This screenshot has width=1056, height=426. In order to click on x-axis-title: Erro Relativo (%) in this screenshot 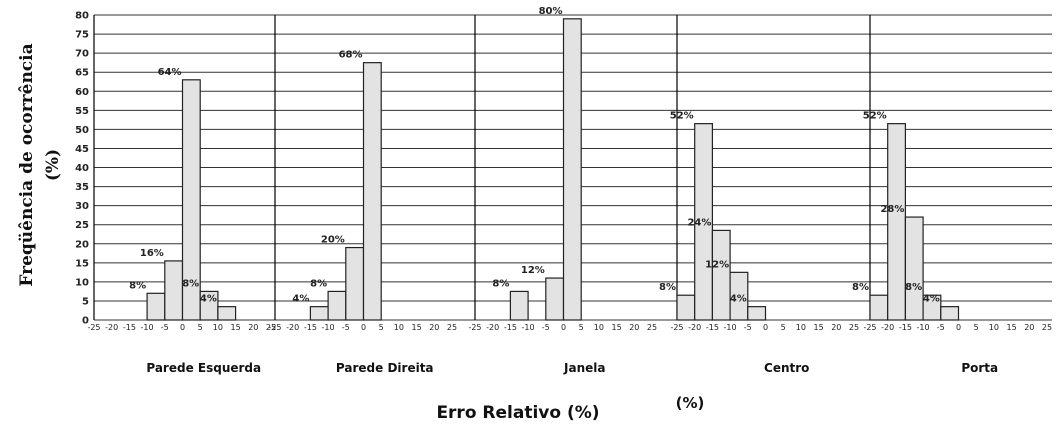, I will do `click(517, 413)`.